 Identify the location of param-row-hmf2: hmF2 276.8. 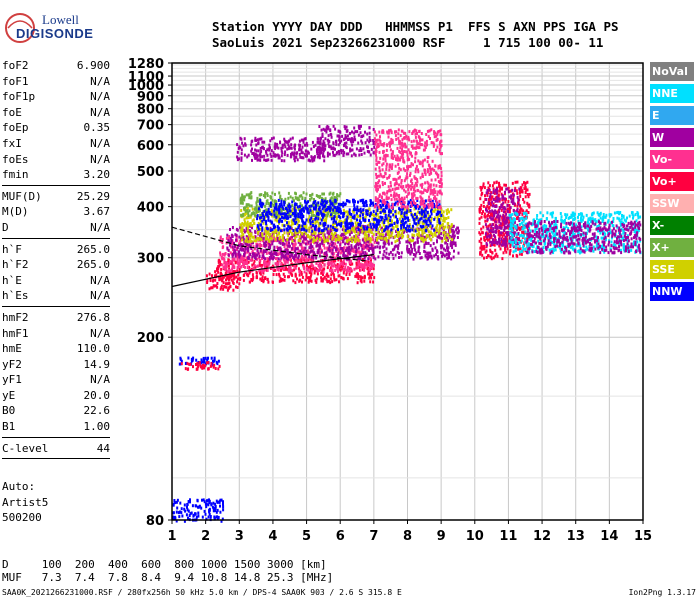
(56, 318).